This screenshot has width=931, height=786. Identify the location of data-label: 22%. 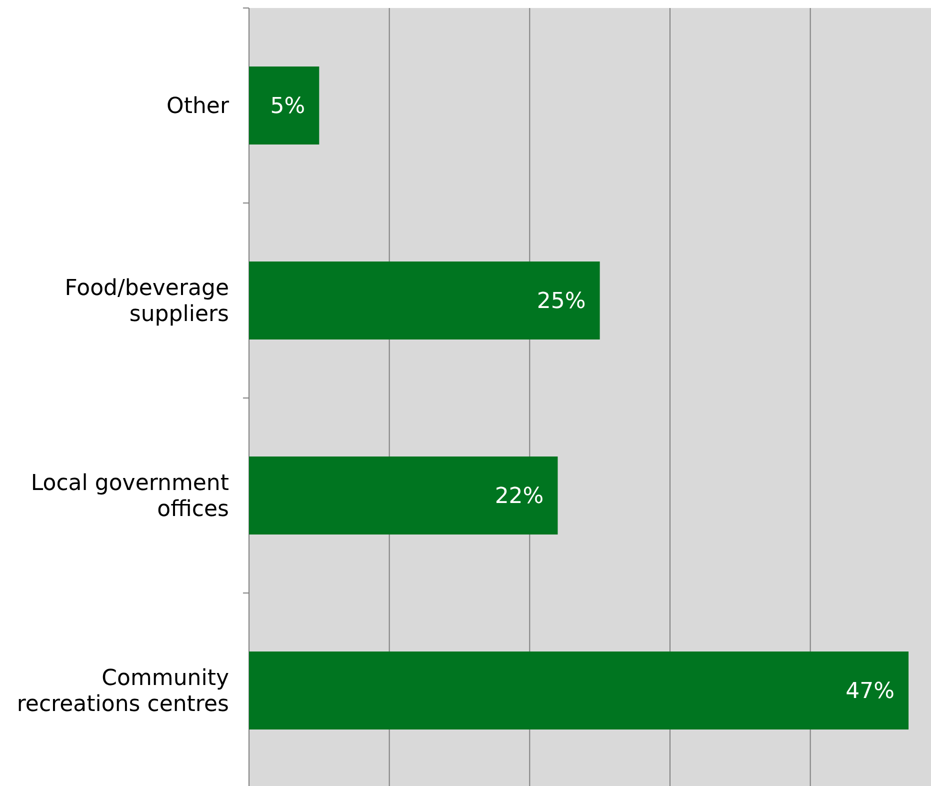
(519, 497).